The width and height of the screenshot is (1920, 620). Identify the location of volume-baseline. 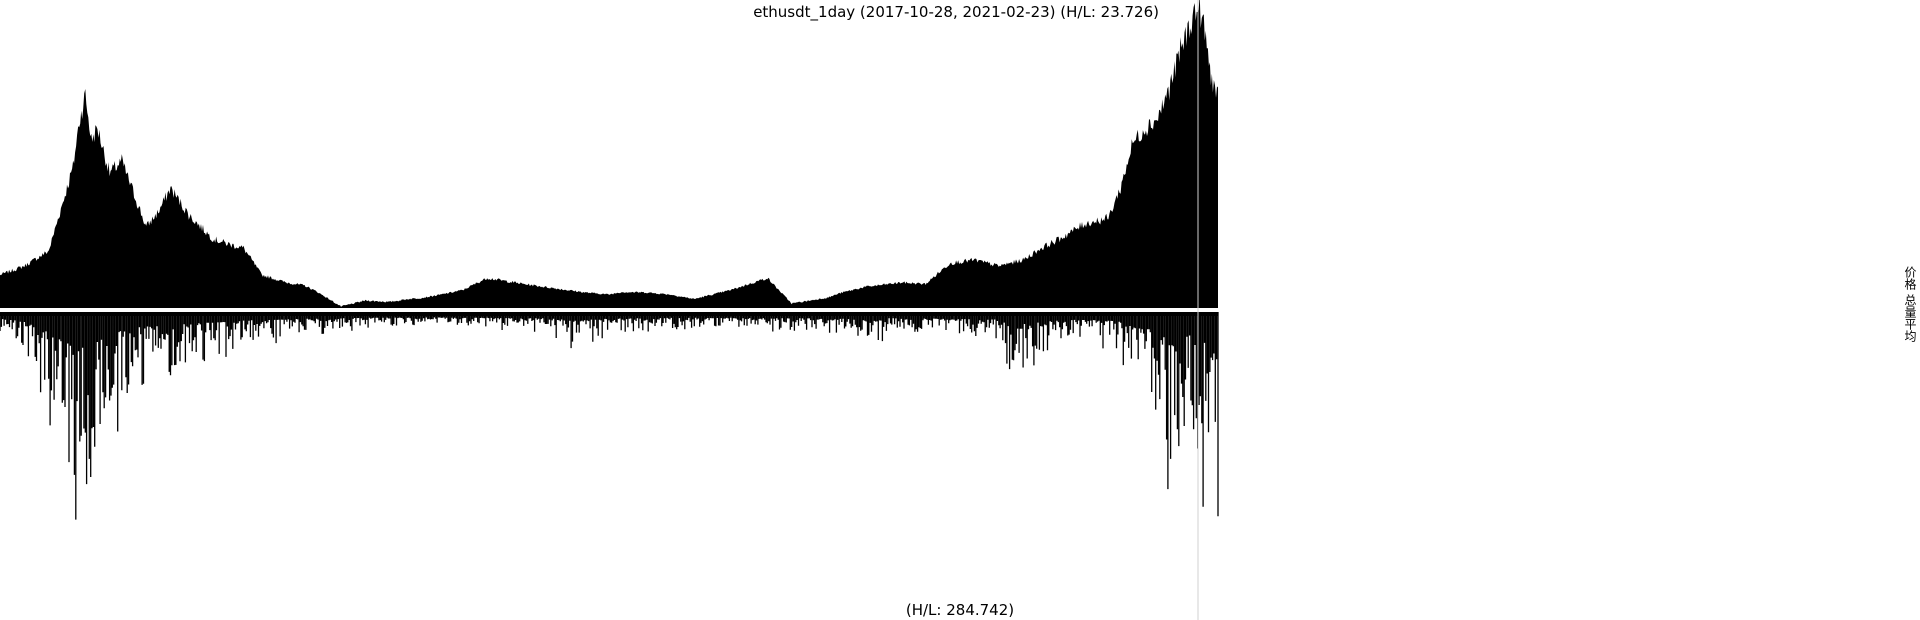
(609, 314).